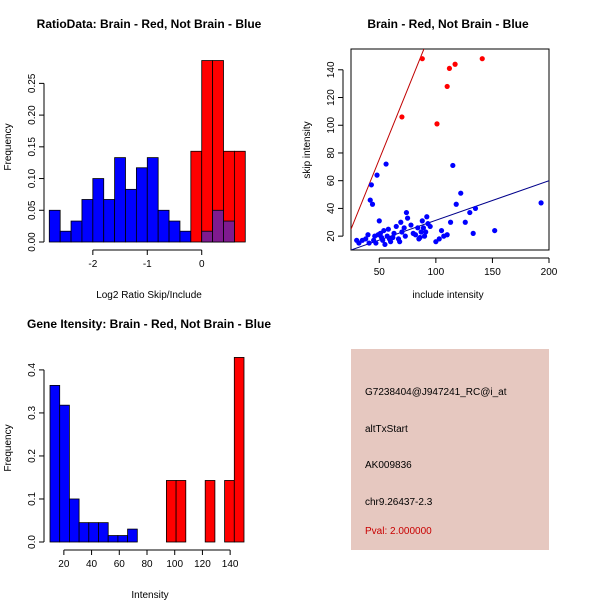  Describe the element at coordinates (388, 465) in the screenshot. I see `accession-id: AK009836` at that location.